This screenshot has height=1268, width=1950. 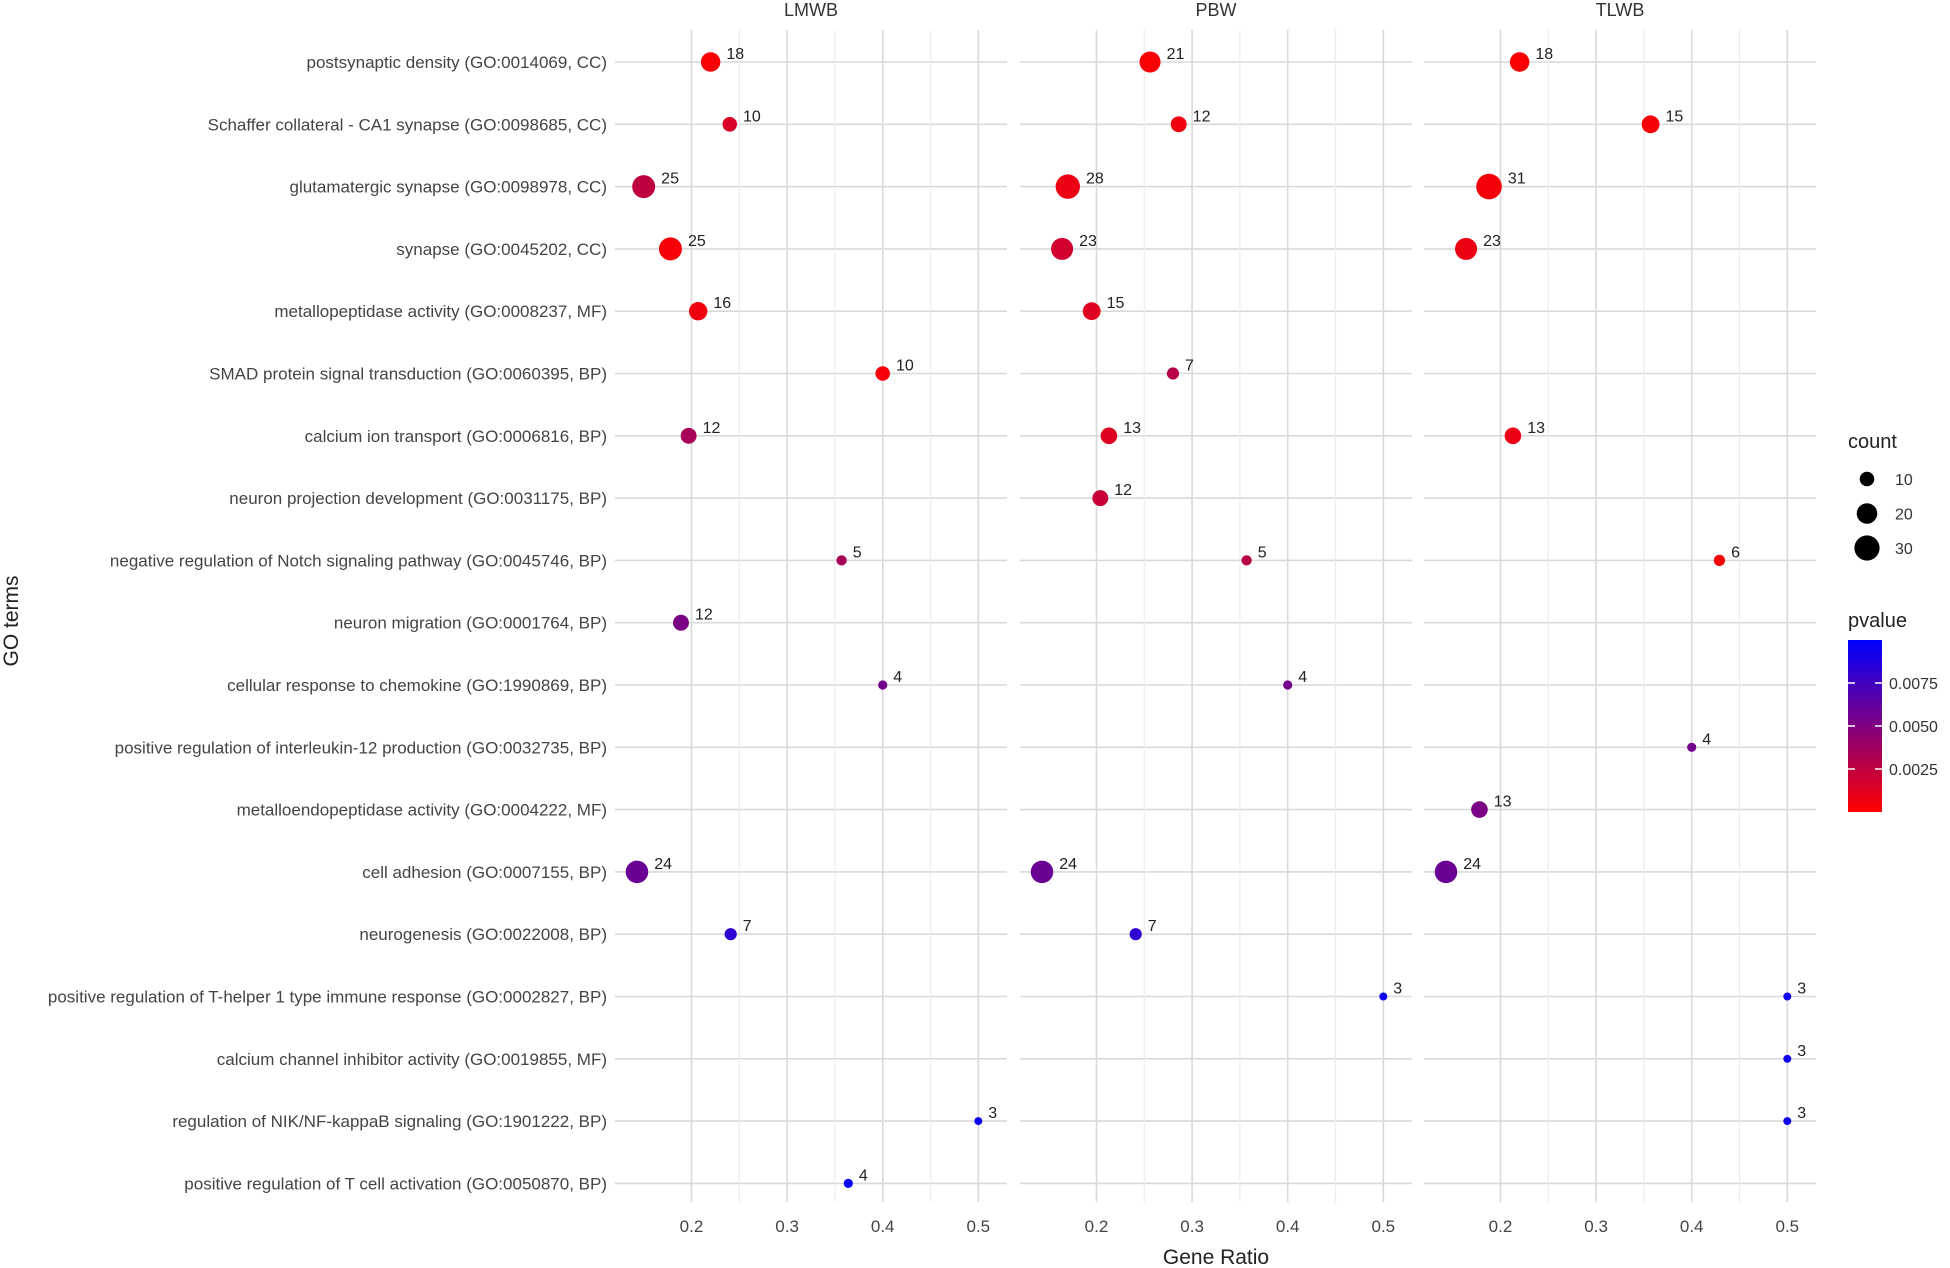 I want to click on count-label: 31, so click(x=1517, y=179).